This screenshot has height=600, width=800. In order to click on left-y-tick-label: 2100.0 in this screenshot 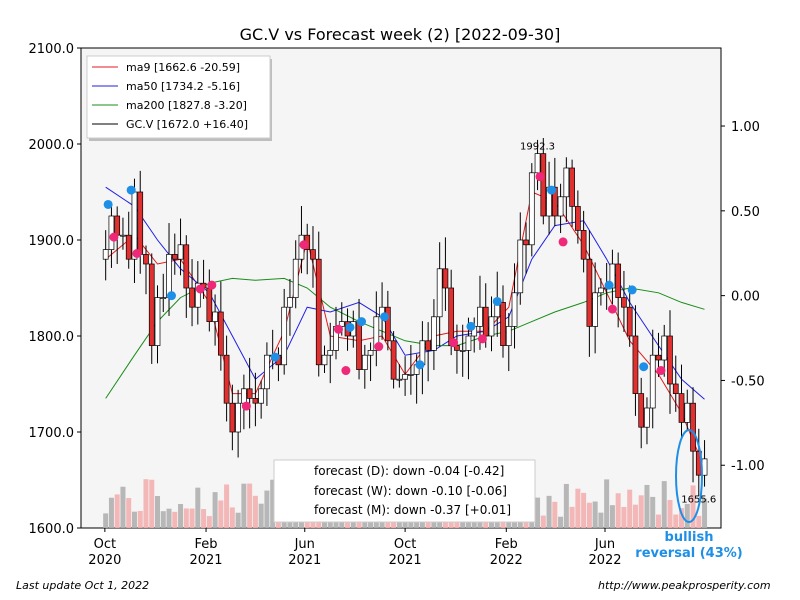, I will do `click(52, 49)`.